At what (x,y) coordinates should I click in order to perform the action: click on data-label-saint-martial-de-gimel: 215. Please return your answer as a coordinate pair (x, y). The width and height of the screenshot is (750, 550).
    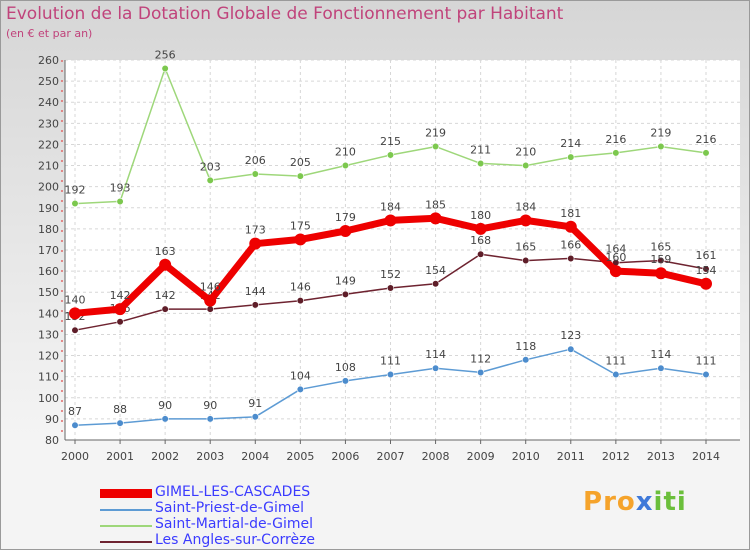
    Looking at the image, I should click on (390, 141).